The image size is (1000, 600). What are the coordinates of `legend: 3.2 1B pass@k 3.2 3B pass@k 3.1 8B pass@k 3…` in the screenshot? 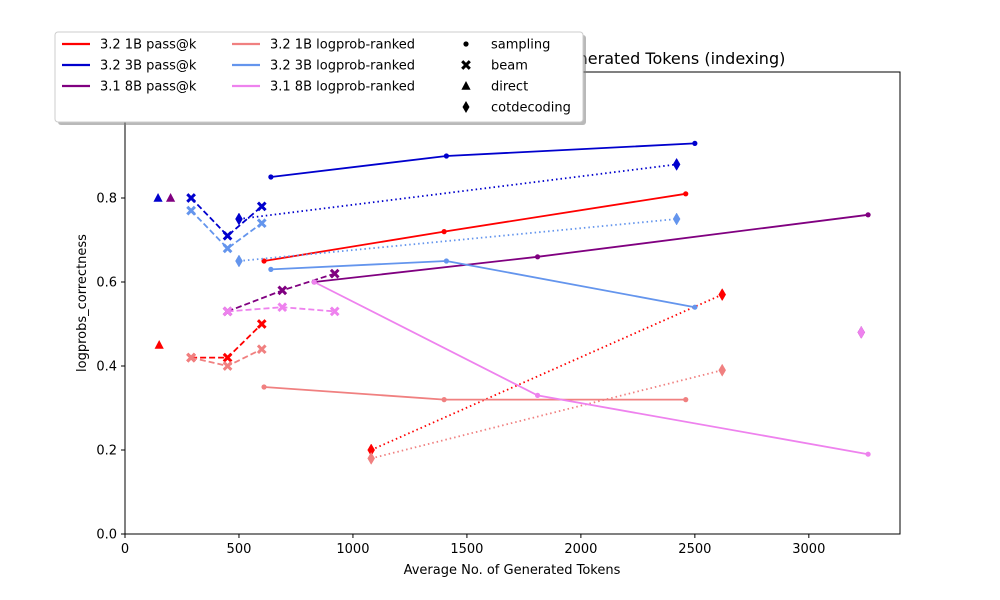 It's located at (320, 78).